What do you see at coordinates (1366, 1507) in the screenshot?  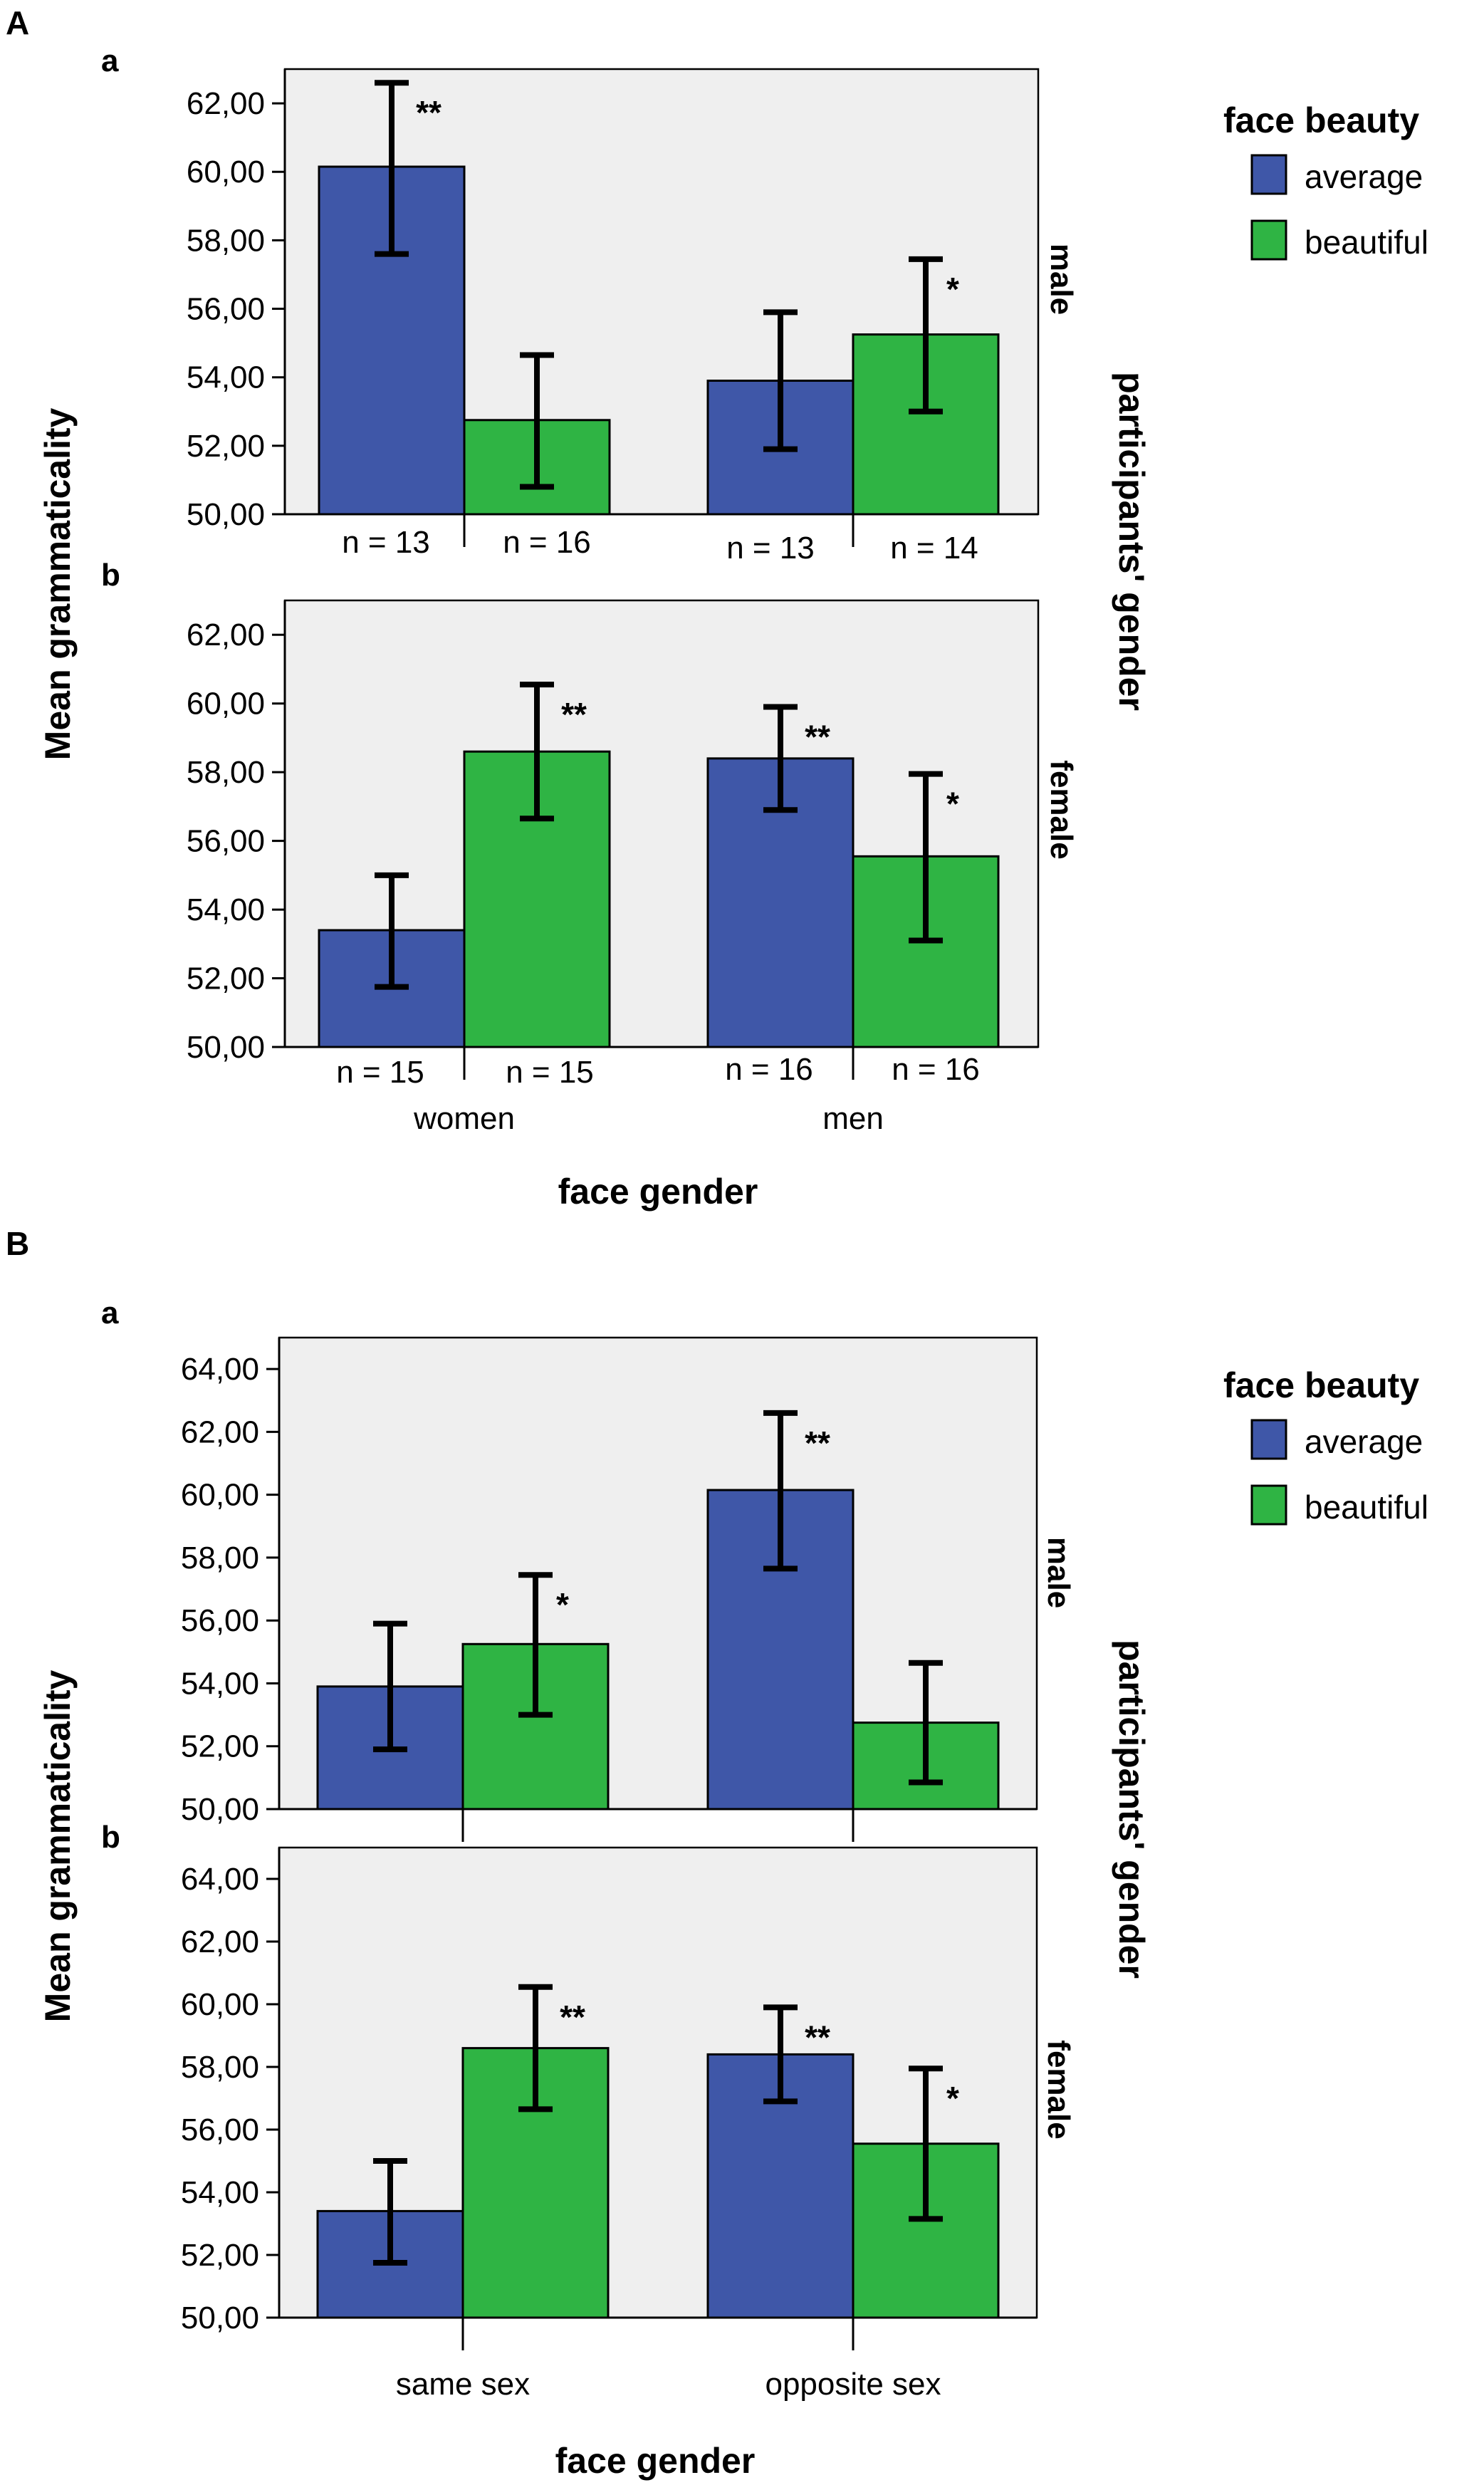 I see `legend-label-beautiful-b: beautiful` at bounding box center [1366, 1507].